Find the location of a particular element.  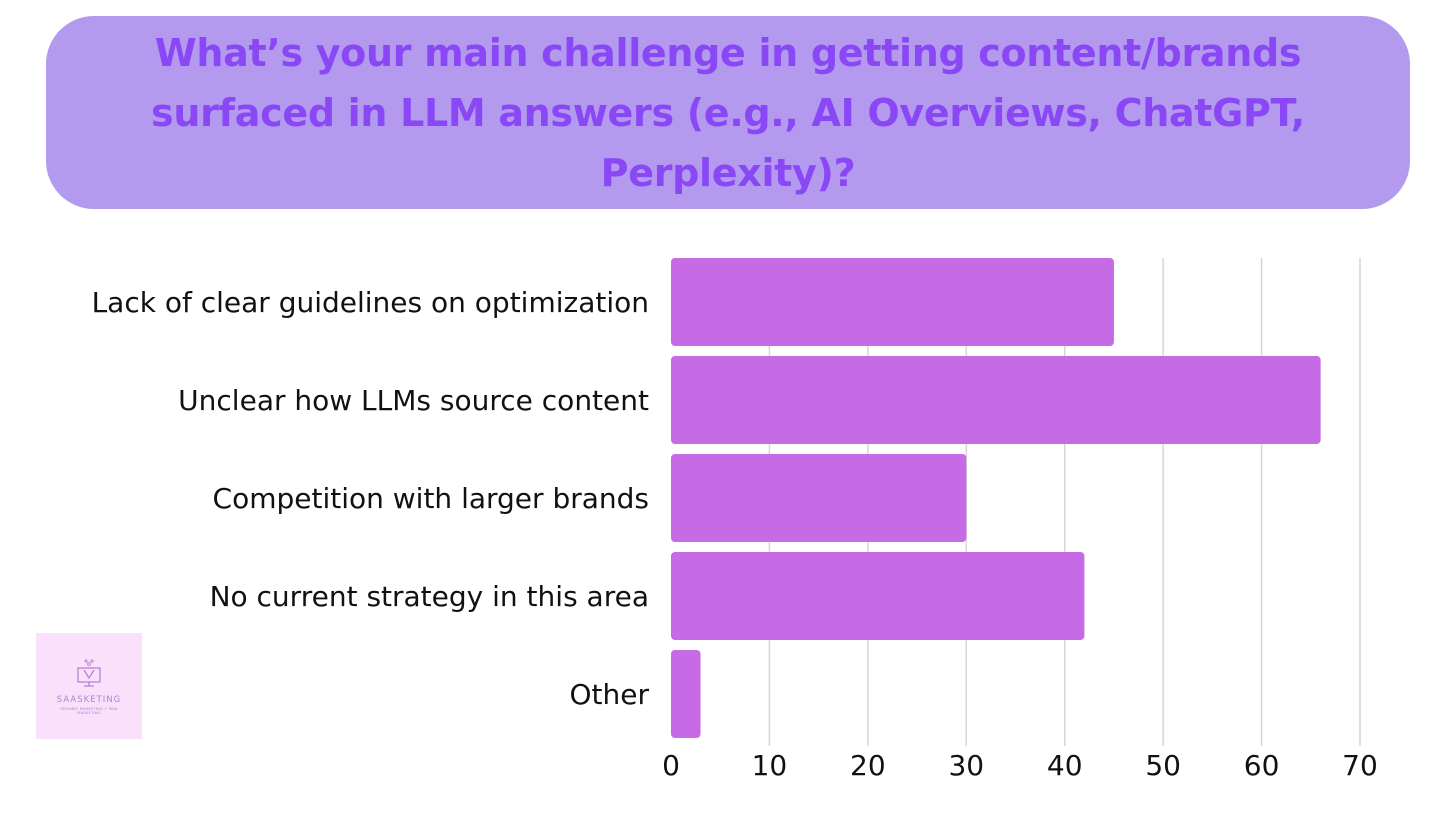

category-label-3: Competition with larger brands is located at coordinates (431, 498).